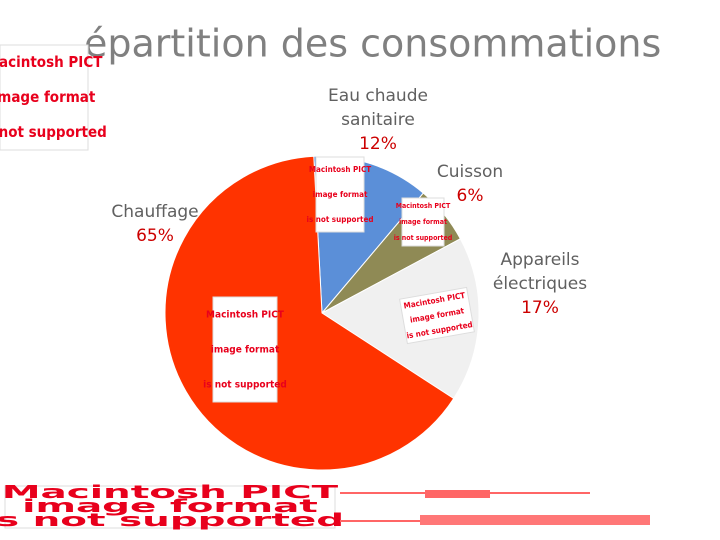  Describe the element at coordinates (155, 212) in the screenshot. I see `category-label: Chauffage` at that location.